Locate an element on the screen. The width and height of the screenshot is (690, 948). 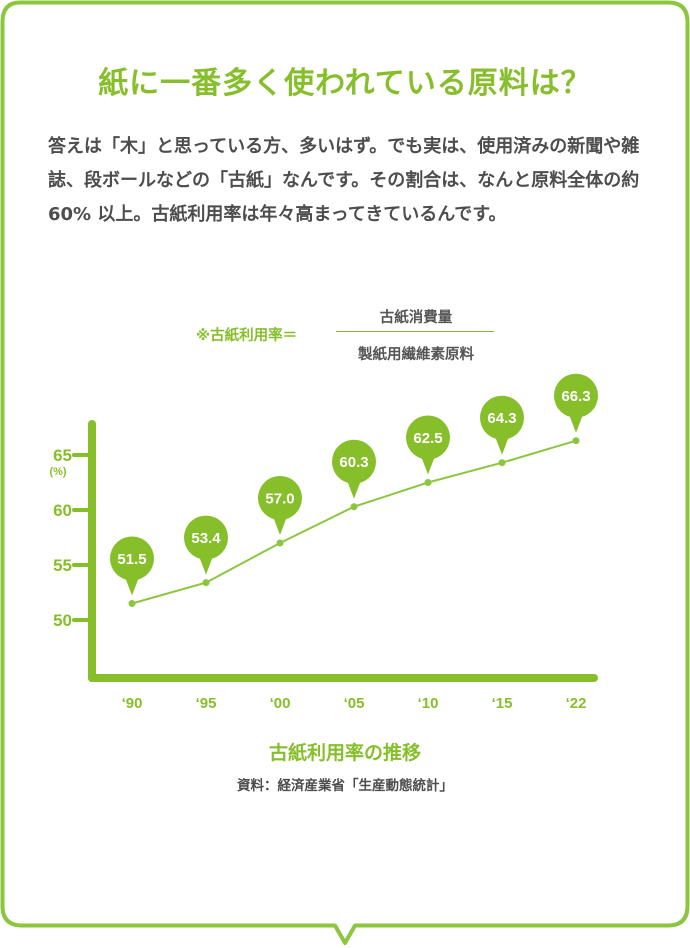
y-tick-label: 55 is located at coordinates (62, 565).